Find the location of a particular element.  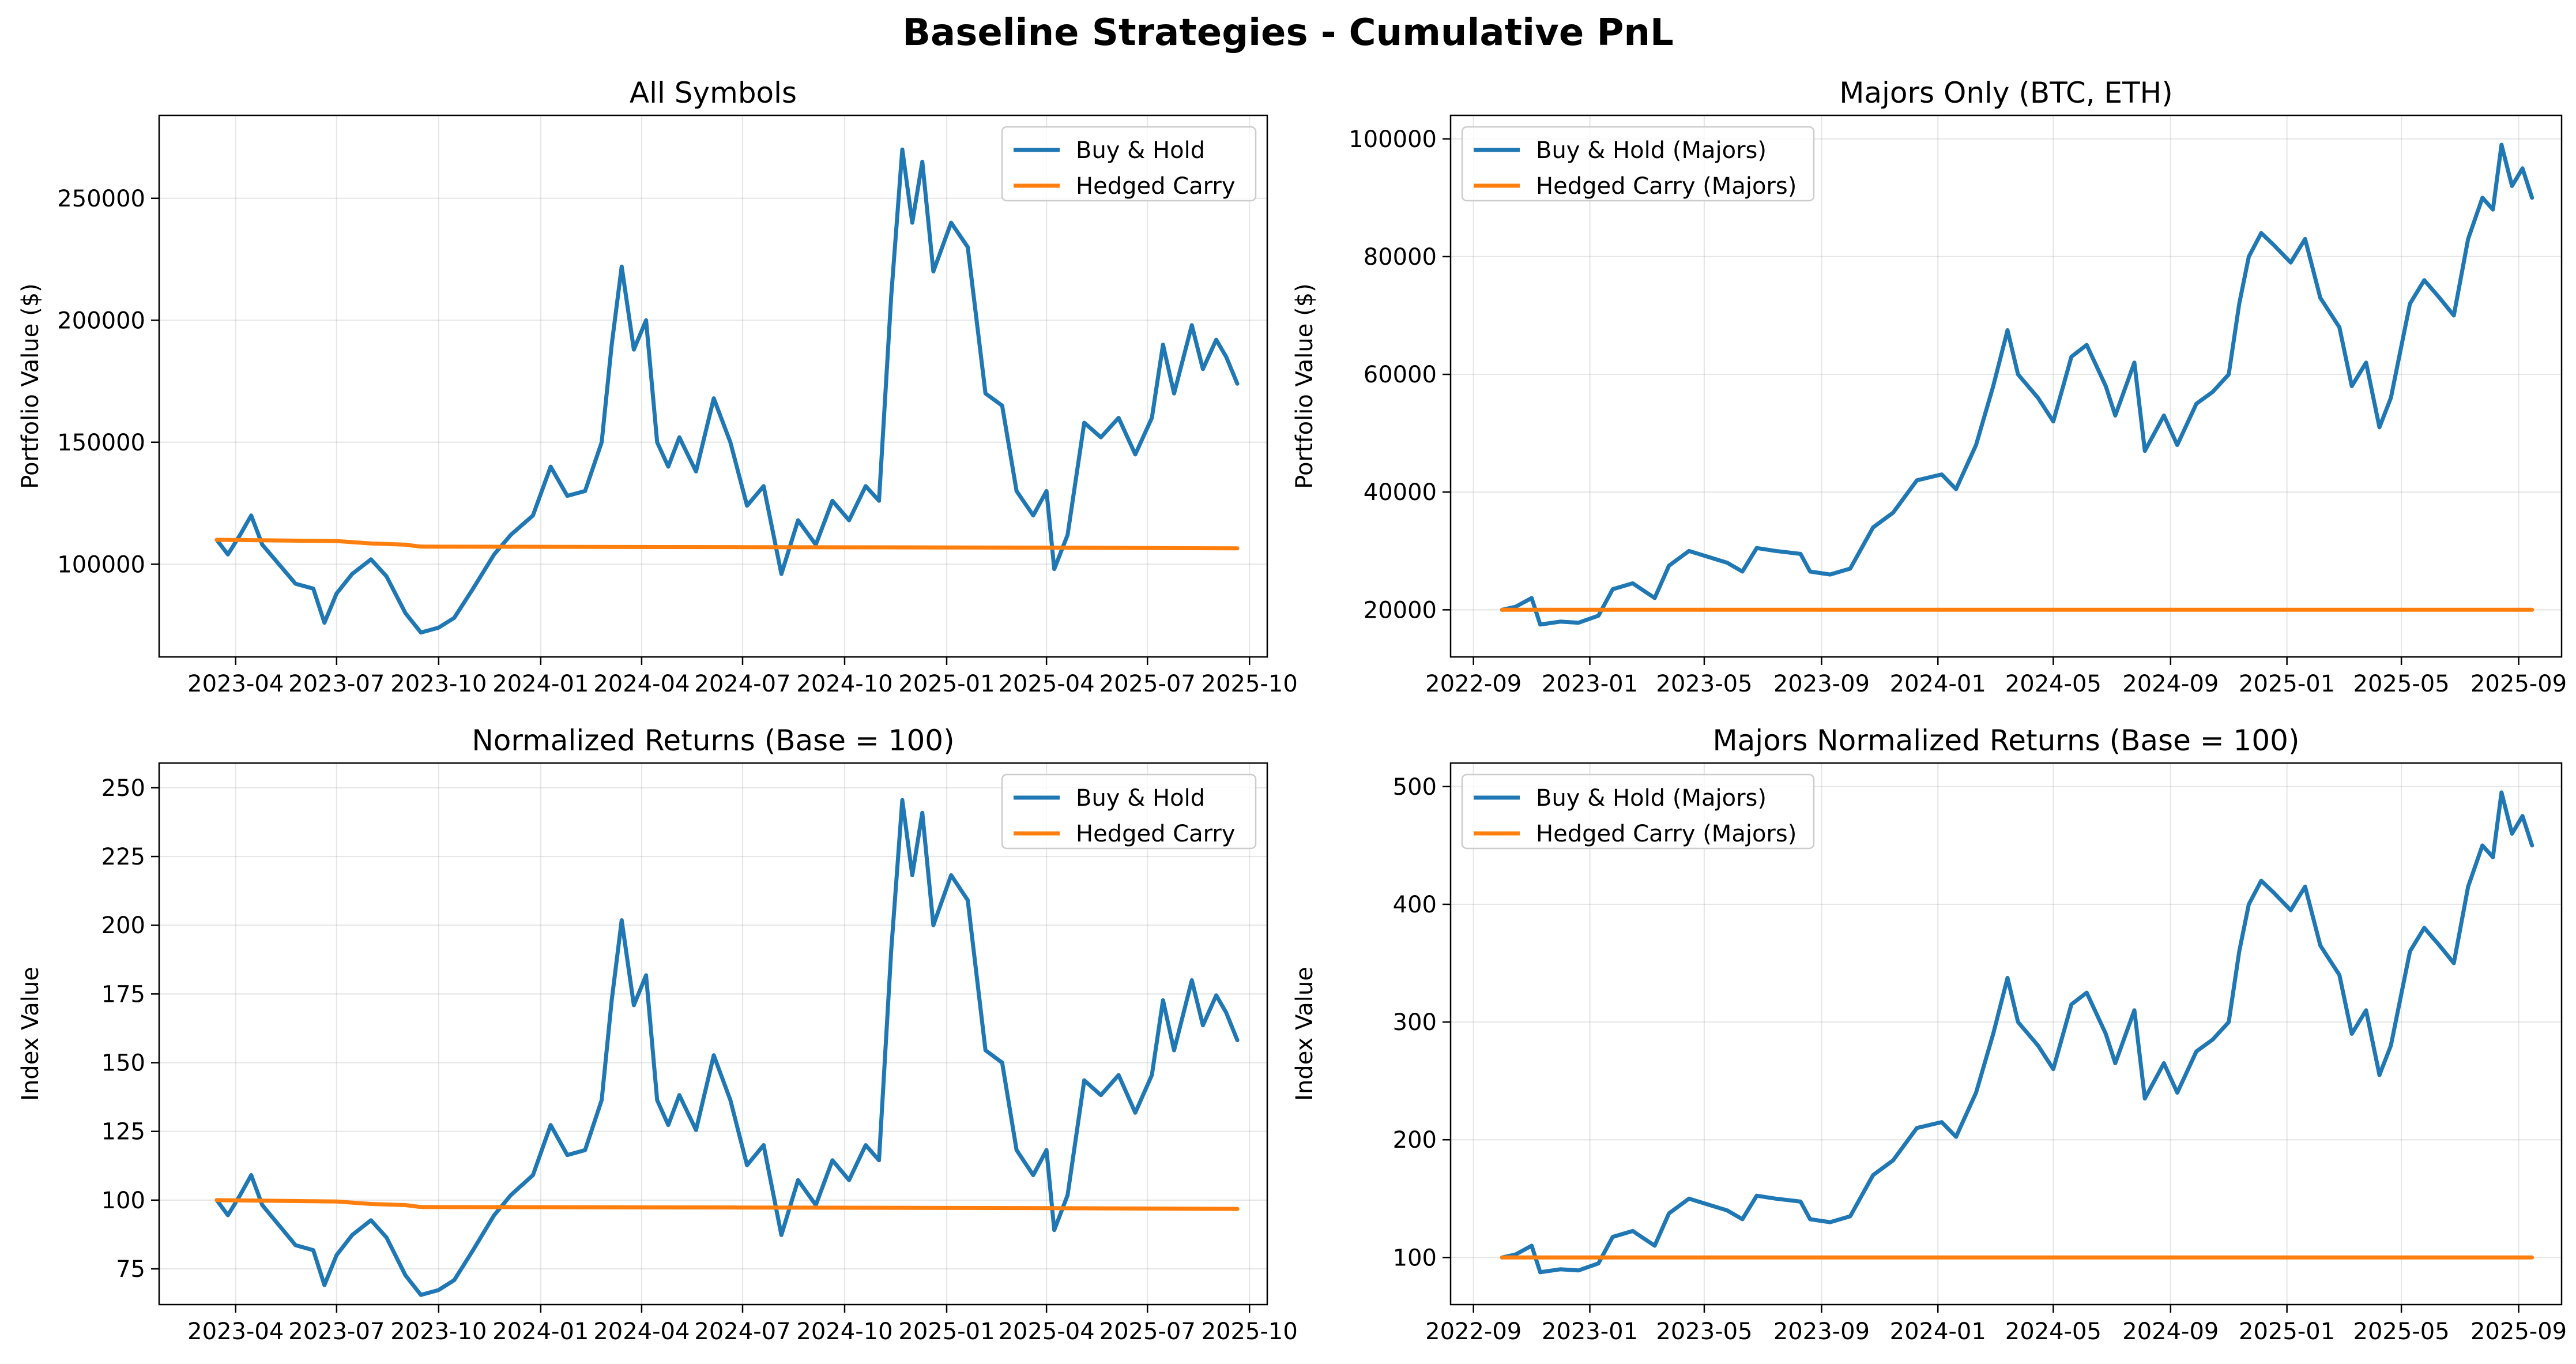

figure-suptitle: Baseline Strategies - Cumulative PnL is located at coordinates (1288, 33).